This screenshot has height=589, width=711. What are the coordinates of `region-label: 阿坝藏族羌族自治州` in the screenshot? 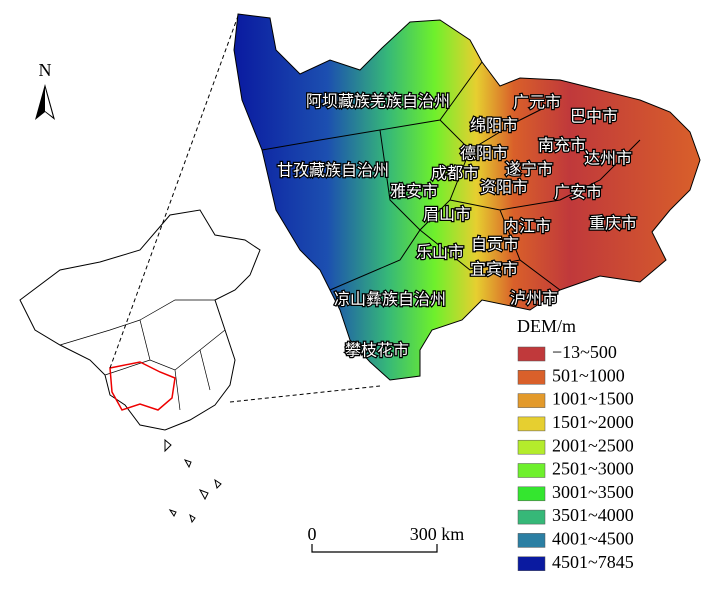 It's located at (378, 102).